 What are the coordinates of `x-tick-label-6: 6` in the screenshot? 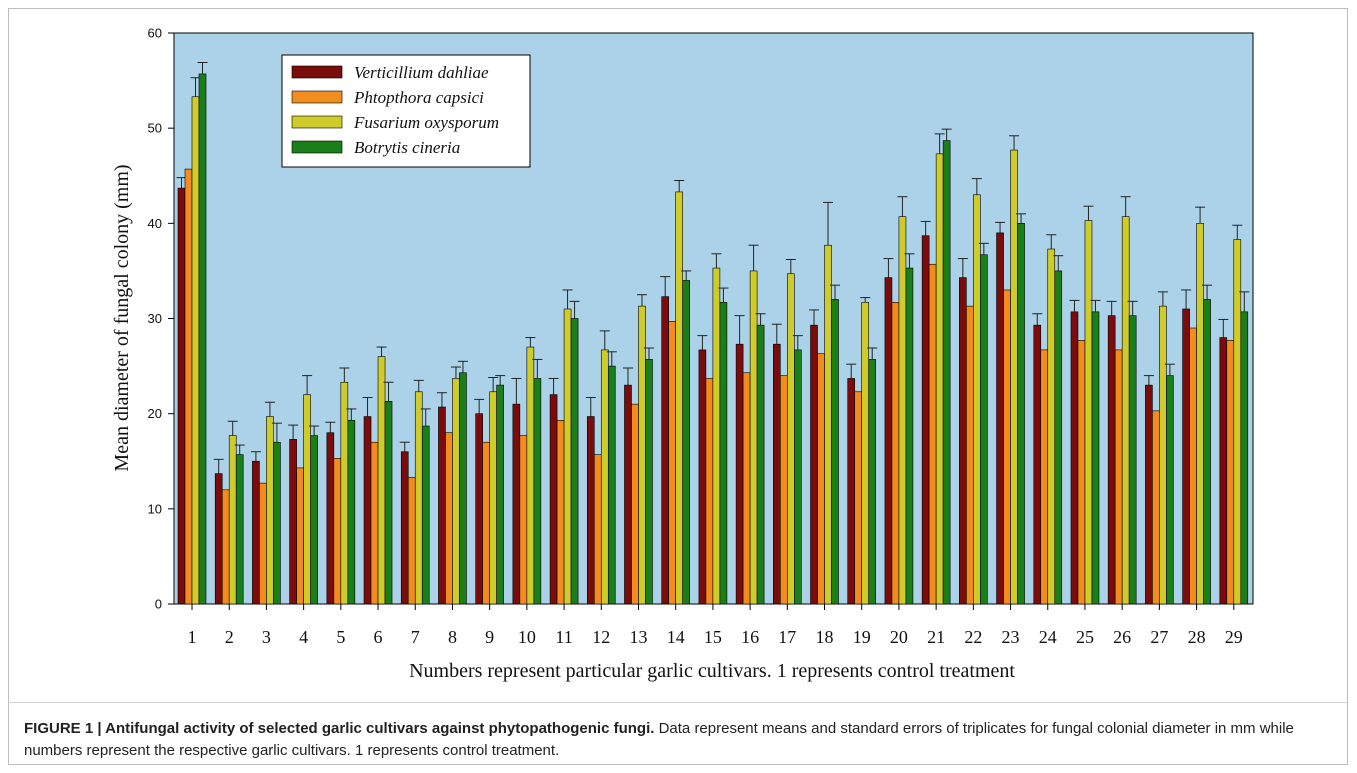 It's located at (378, 637).